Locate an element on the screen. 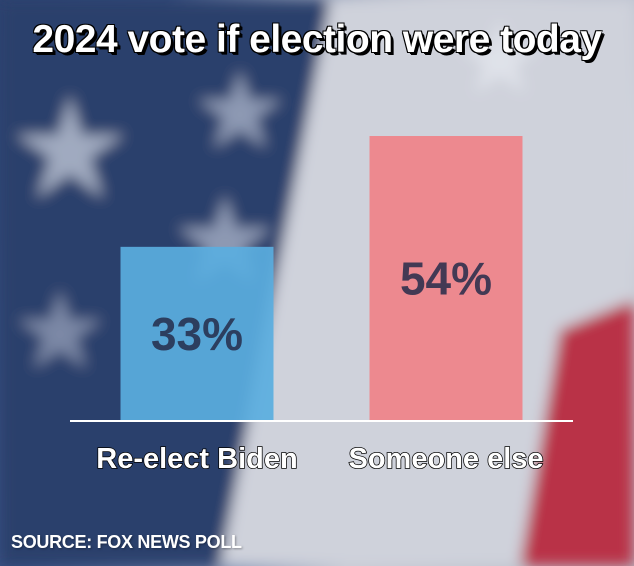  category-label: Re-elect Biden is located at coordinates (196, 459).